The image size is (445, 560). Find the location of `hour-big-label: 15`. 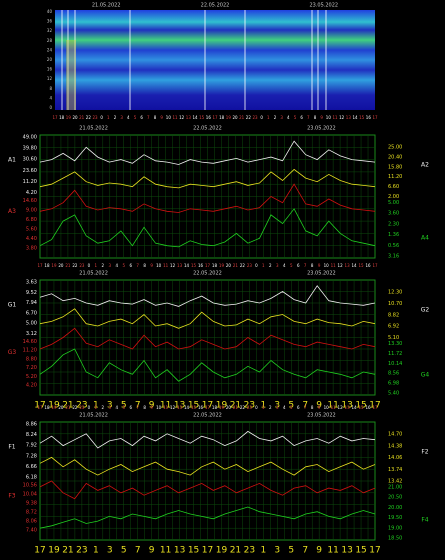

hour-big-label: 15 is located at coordinates (193, 406).